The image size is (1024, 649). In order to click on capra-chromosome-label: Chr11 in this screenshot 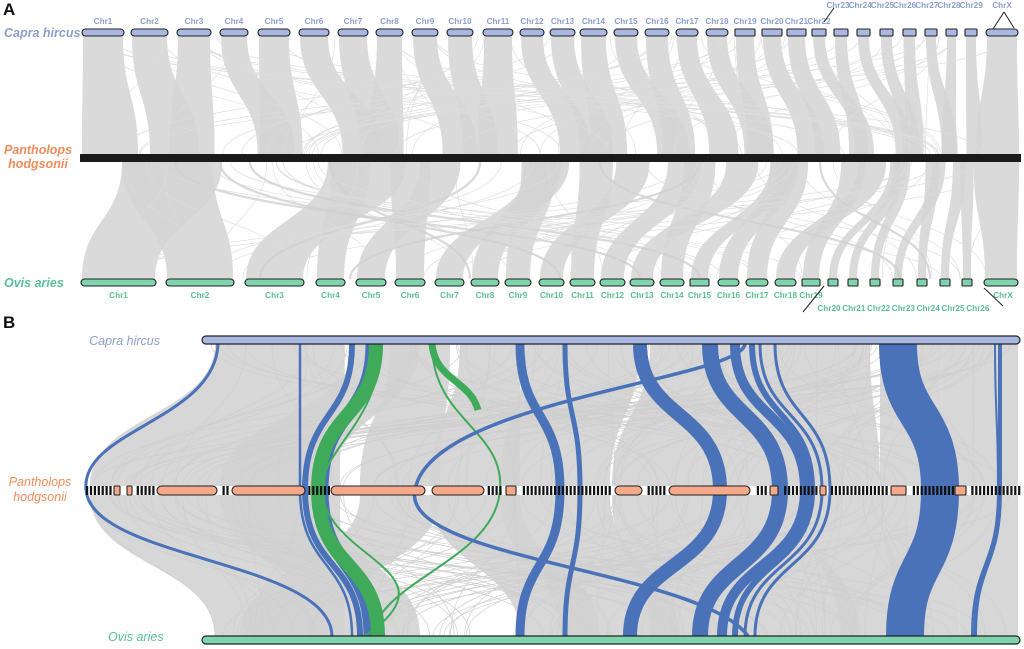, I will do `click(498, 21)`.